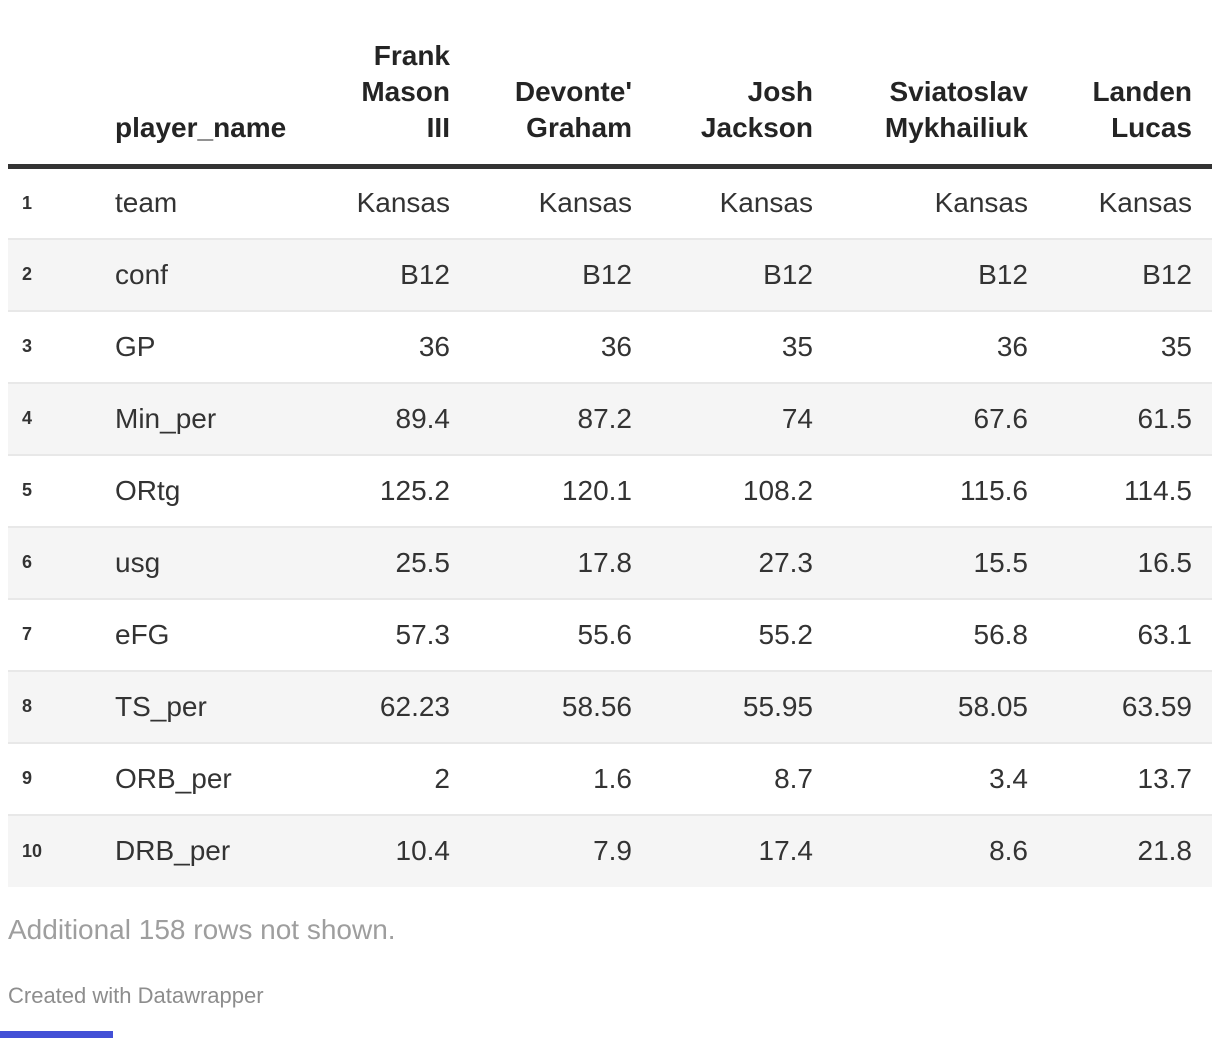  Describe the element at coordinates (732, 490) in the screenshot. I see `value-cell: 108.2` at that location.